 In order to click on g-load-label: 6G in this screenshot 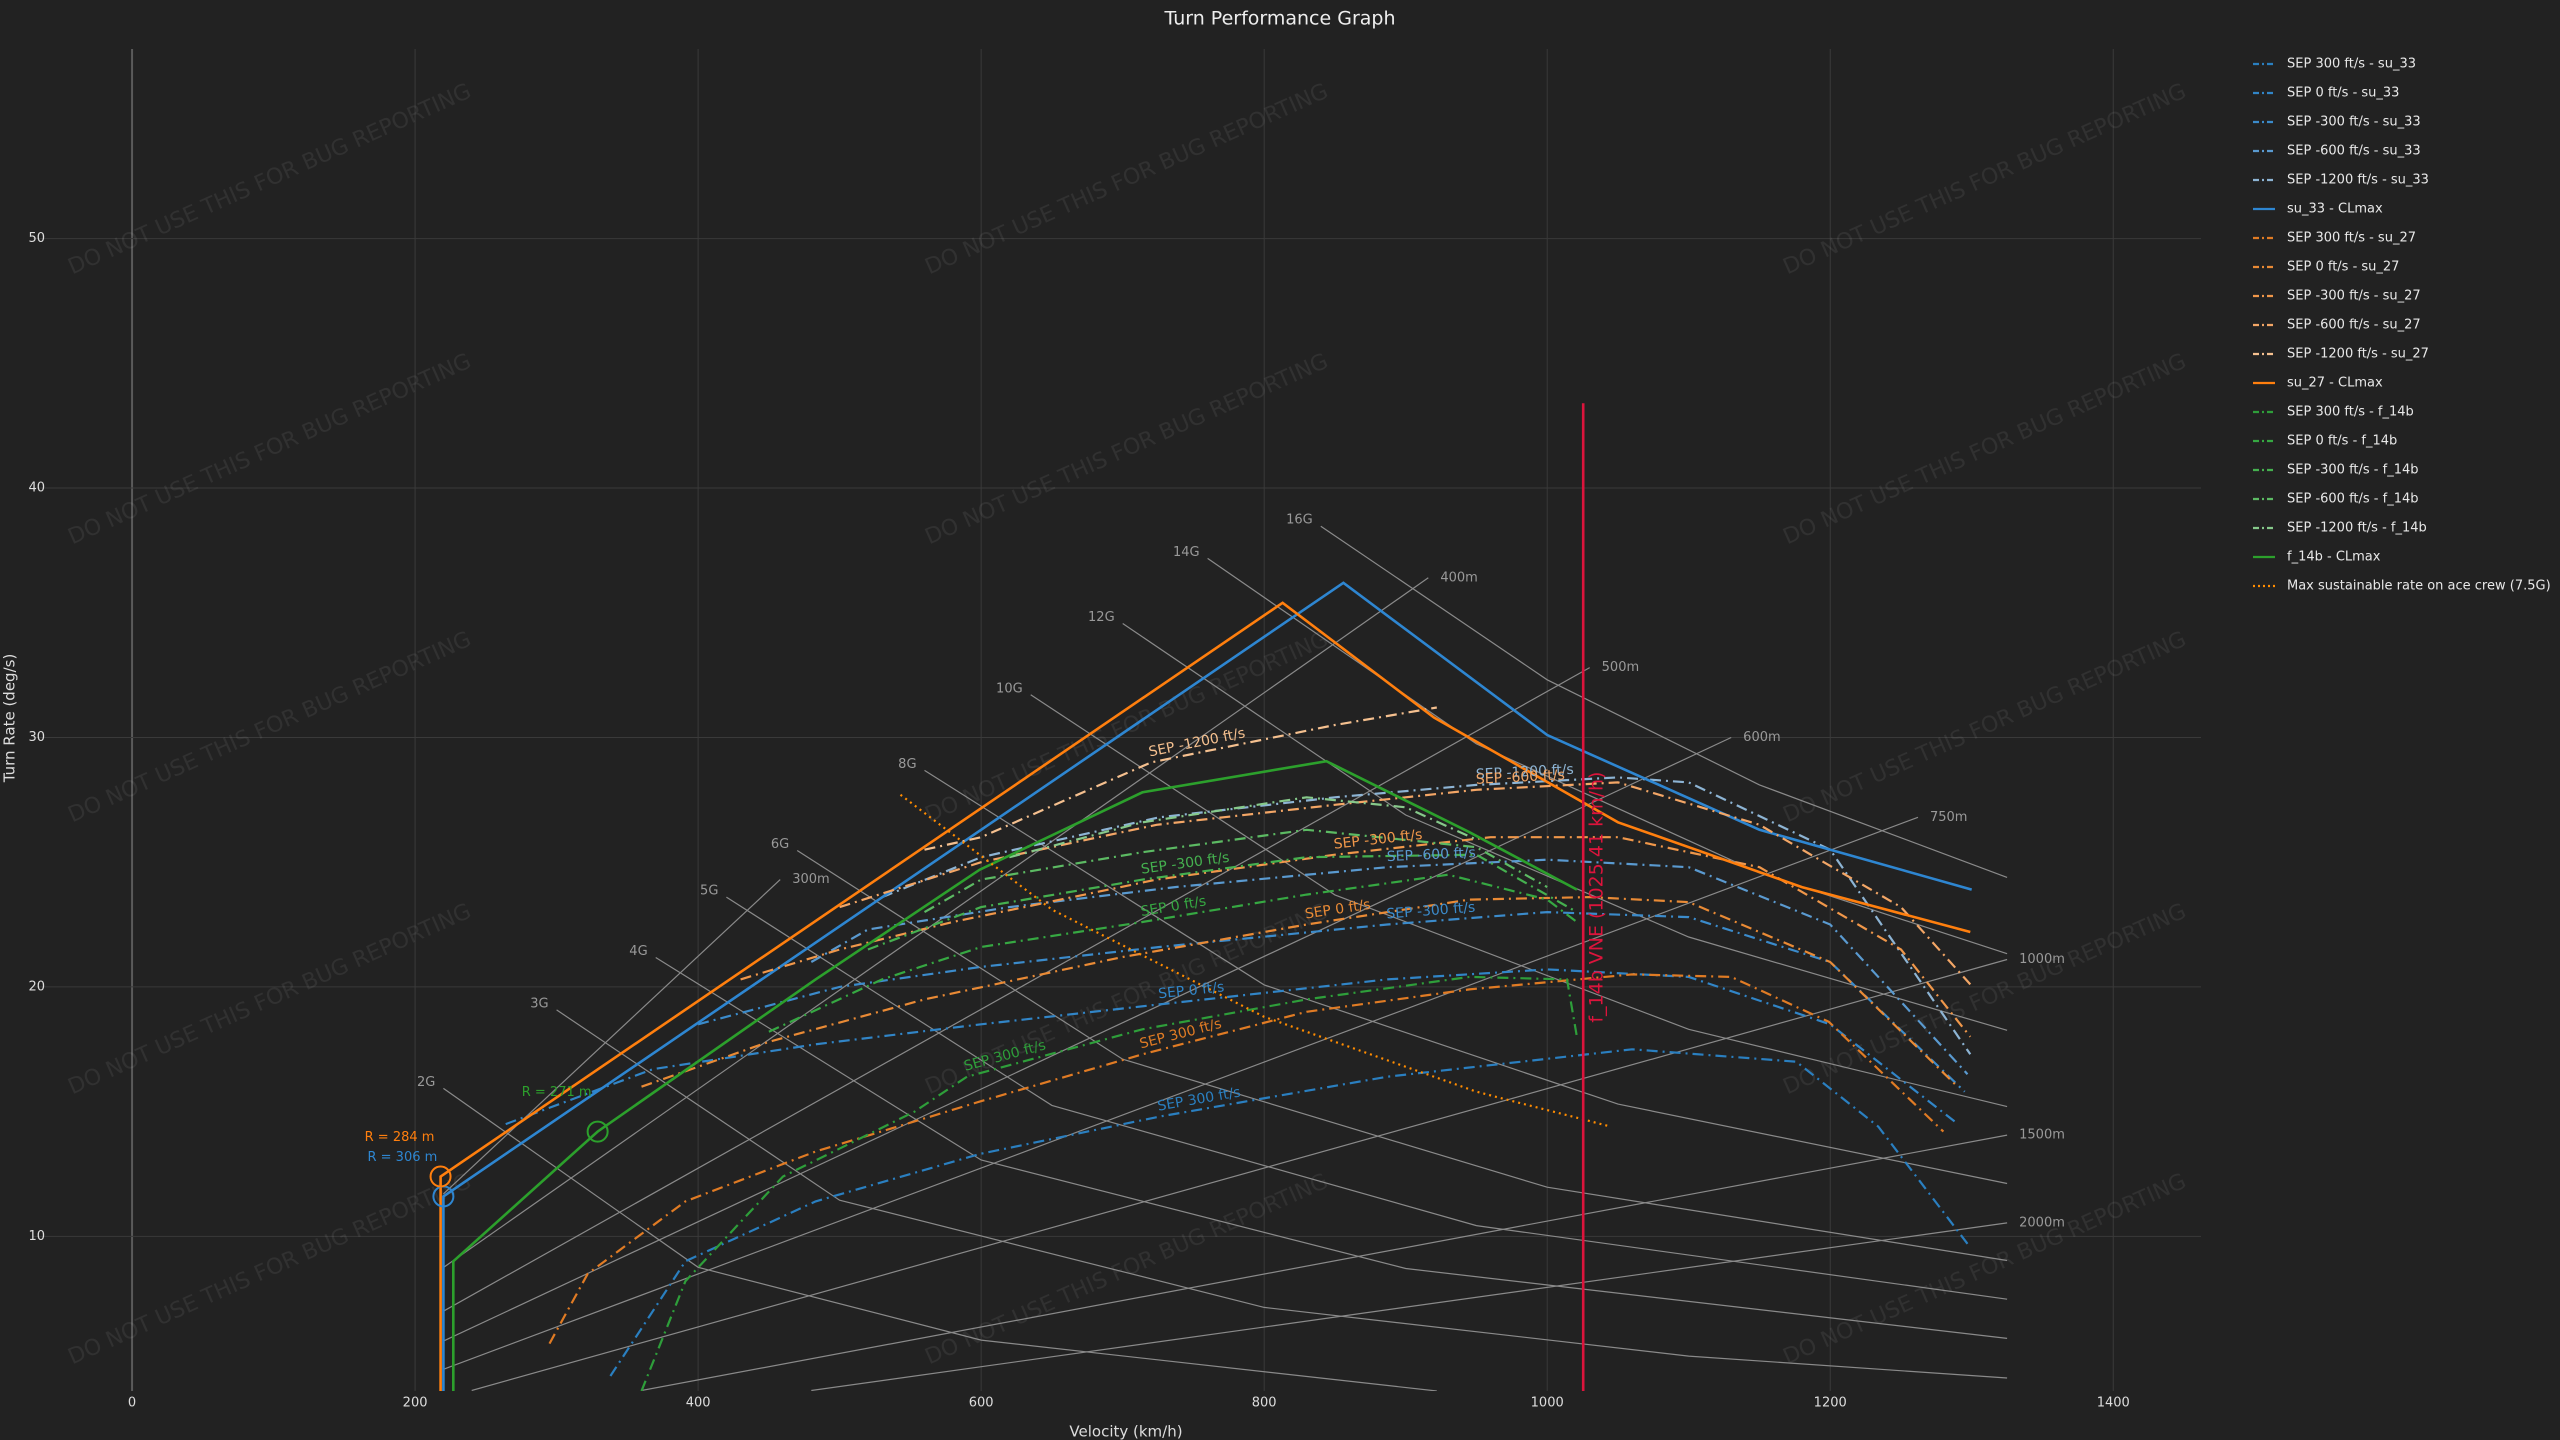, I will do `click(780, 844)`.